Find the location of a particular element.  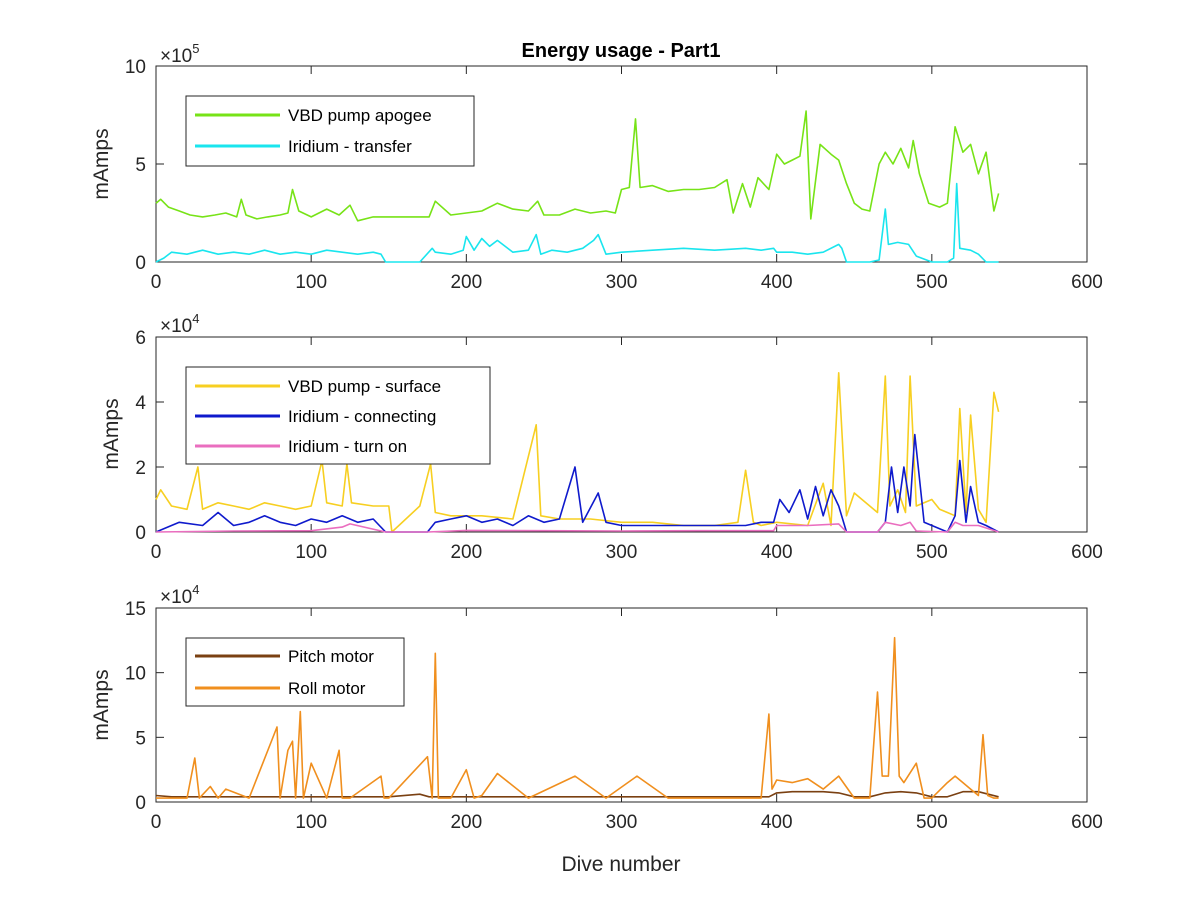

y-axis-label-1: mAmps is located at coordinates (101, 163).